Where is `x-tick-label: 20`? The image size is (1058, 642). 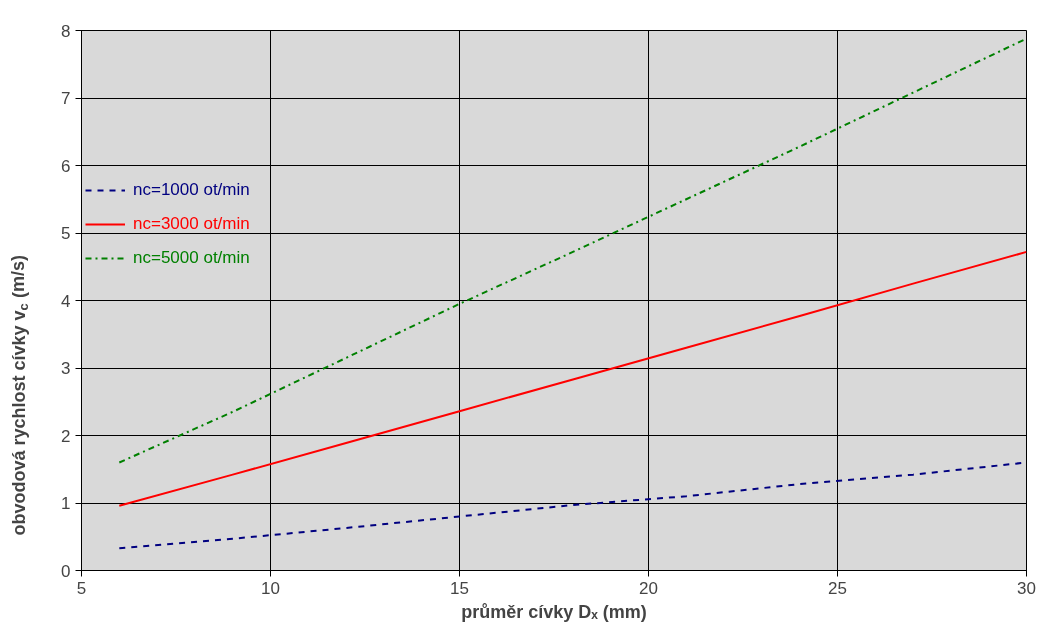 x-tick-label: 20 is located at coordinates (648, 588).